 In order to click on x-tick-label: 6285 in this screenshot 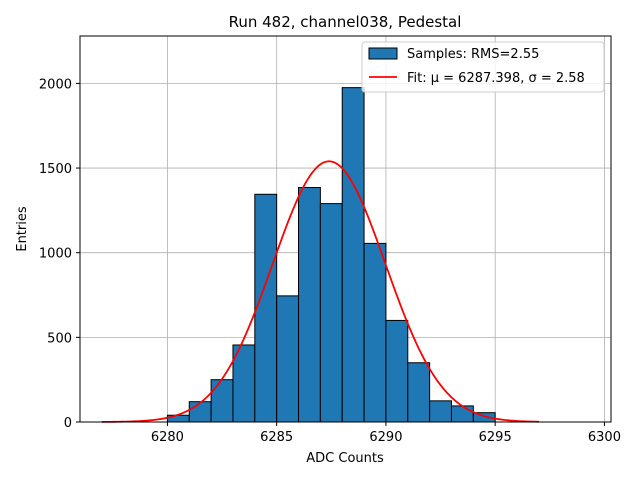, I will do `click(276, 437)`.